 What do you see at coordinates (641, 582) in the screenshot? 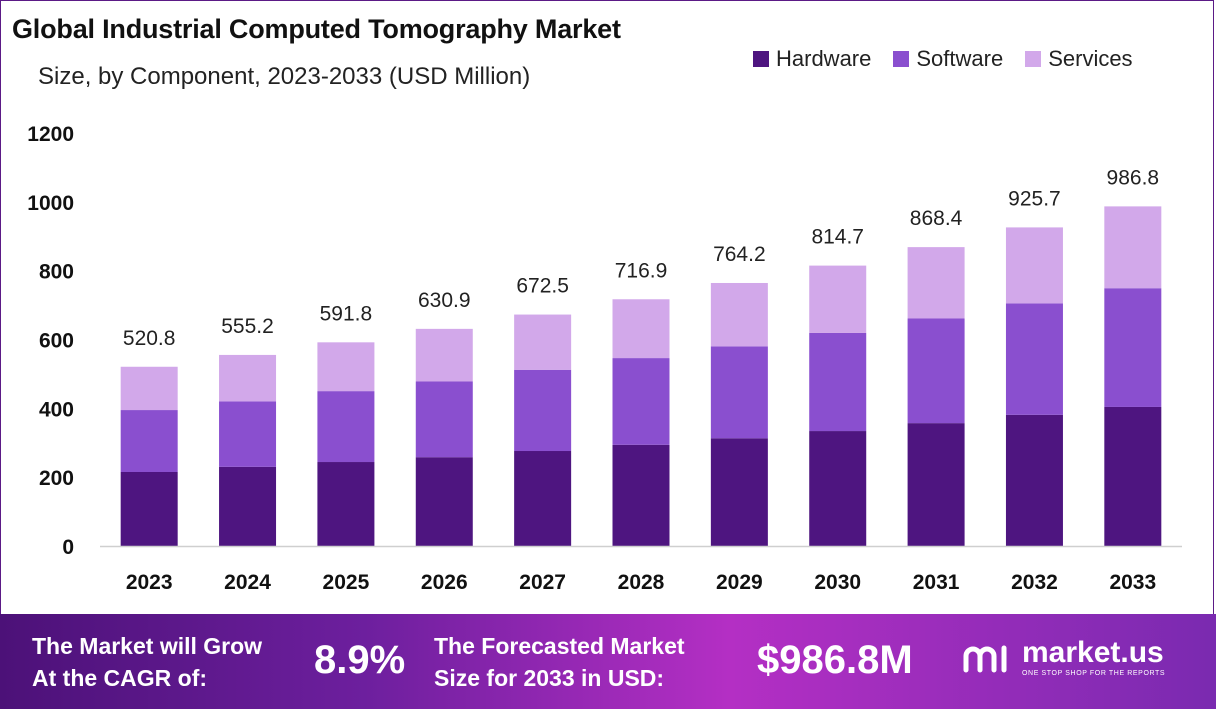
I see `x-tick-label: 2028` at bounding box center [641, 582].